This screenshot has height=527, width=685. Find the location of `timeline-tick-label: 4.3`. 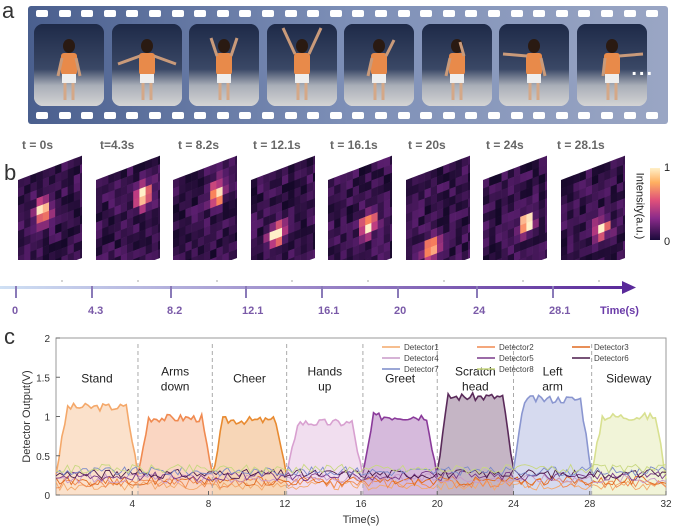

timeline-tick-label: 4.3 is located at coordinates (96, 311).